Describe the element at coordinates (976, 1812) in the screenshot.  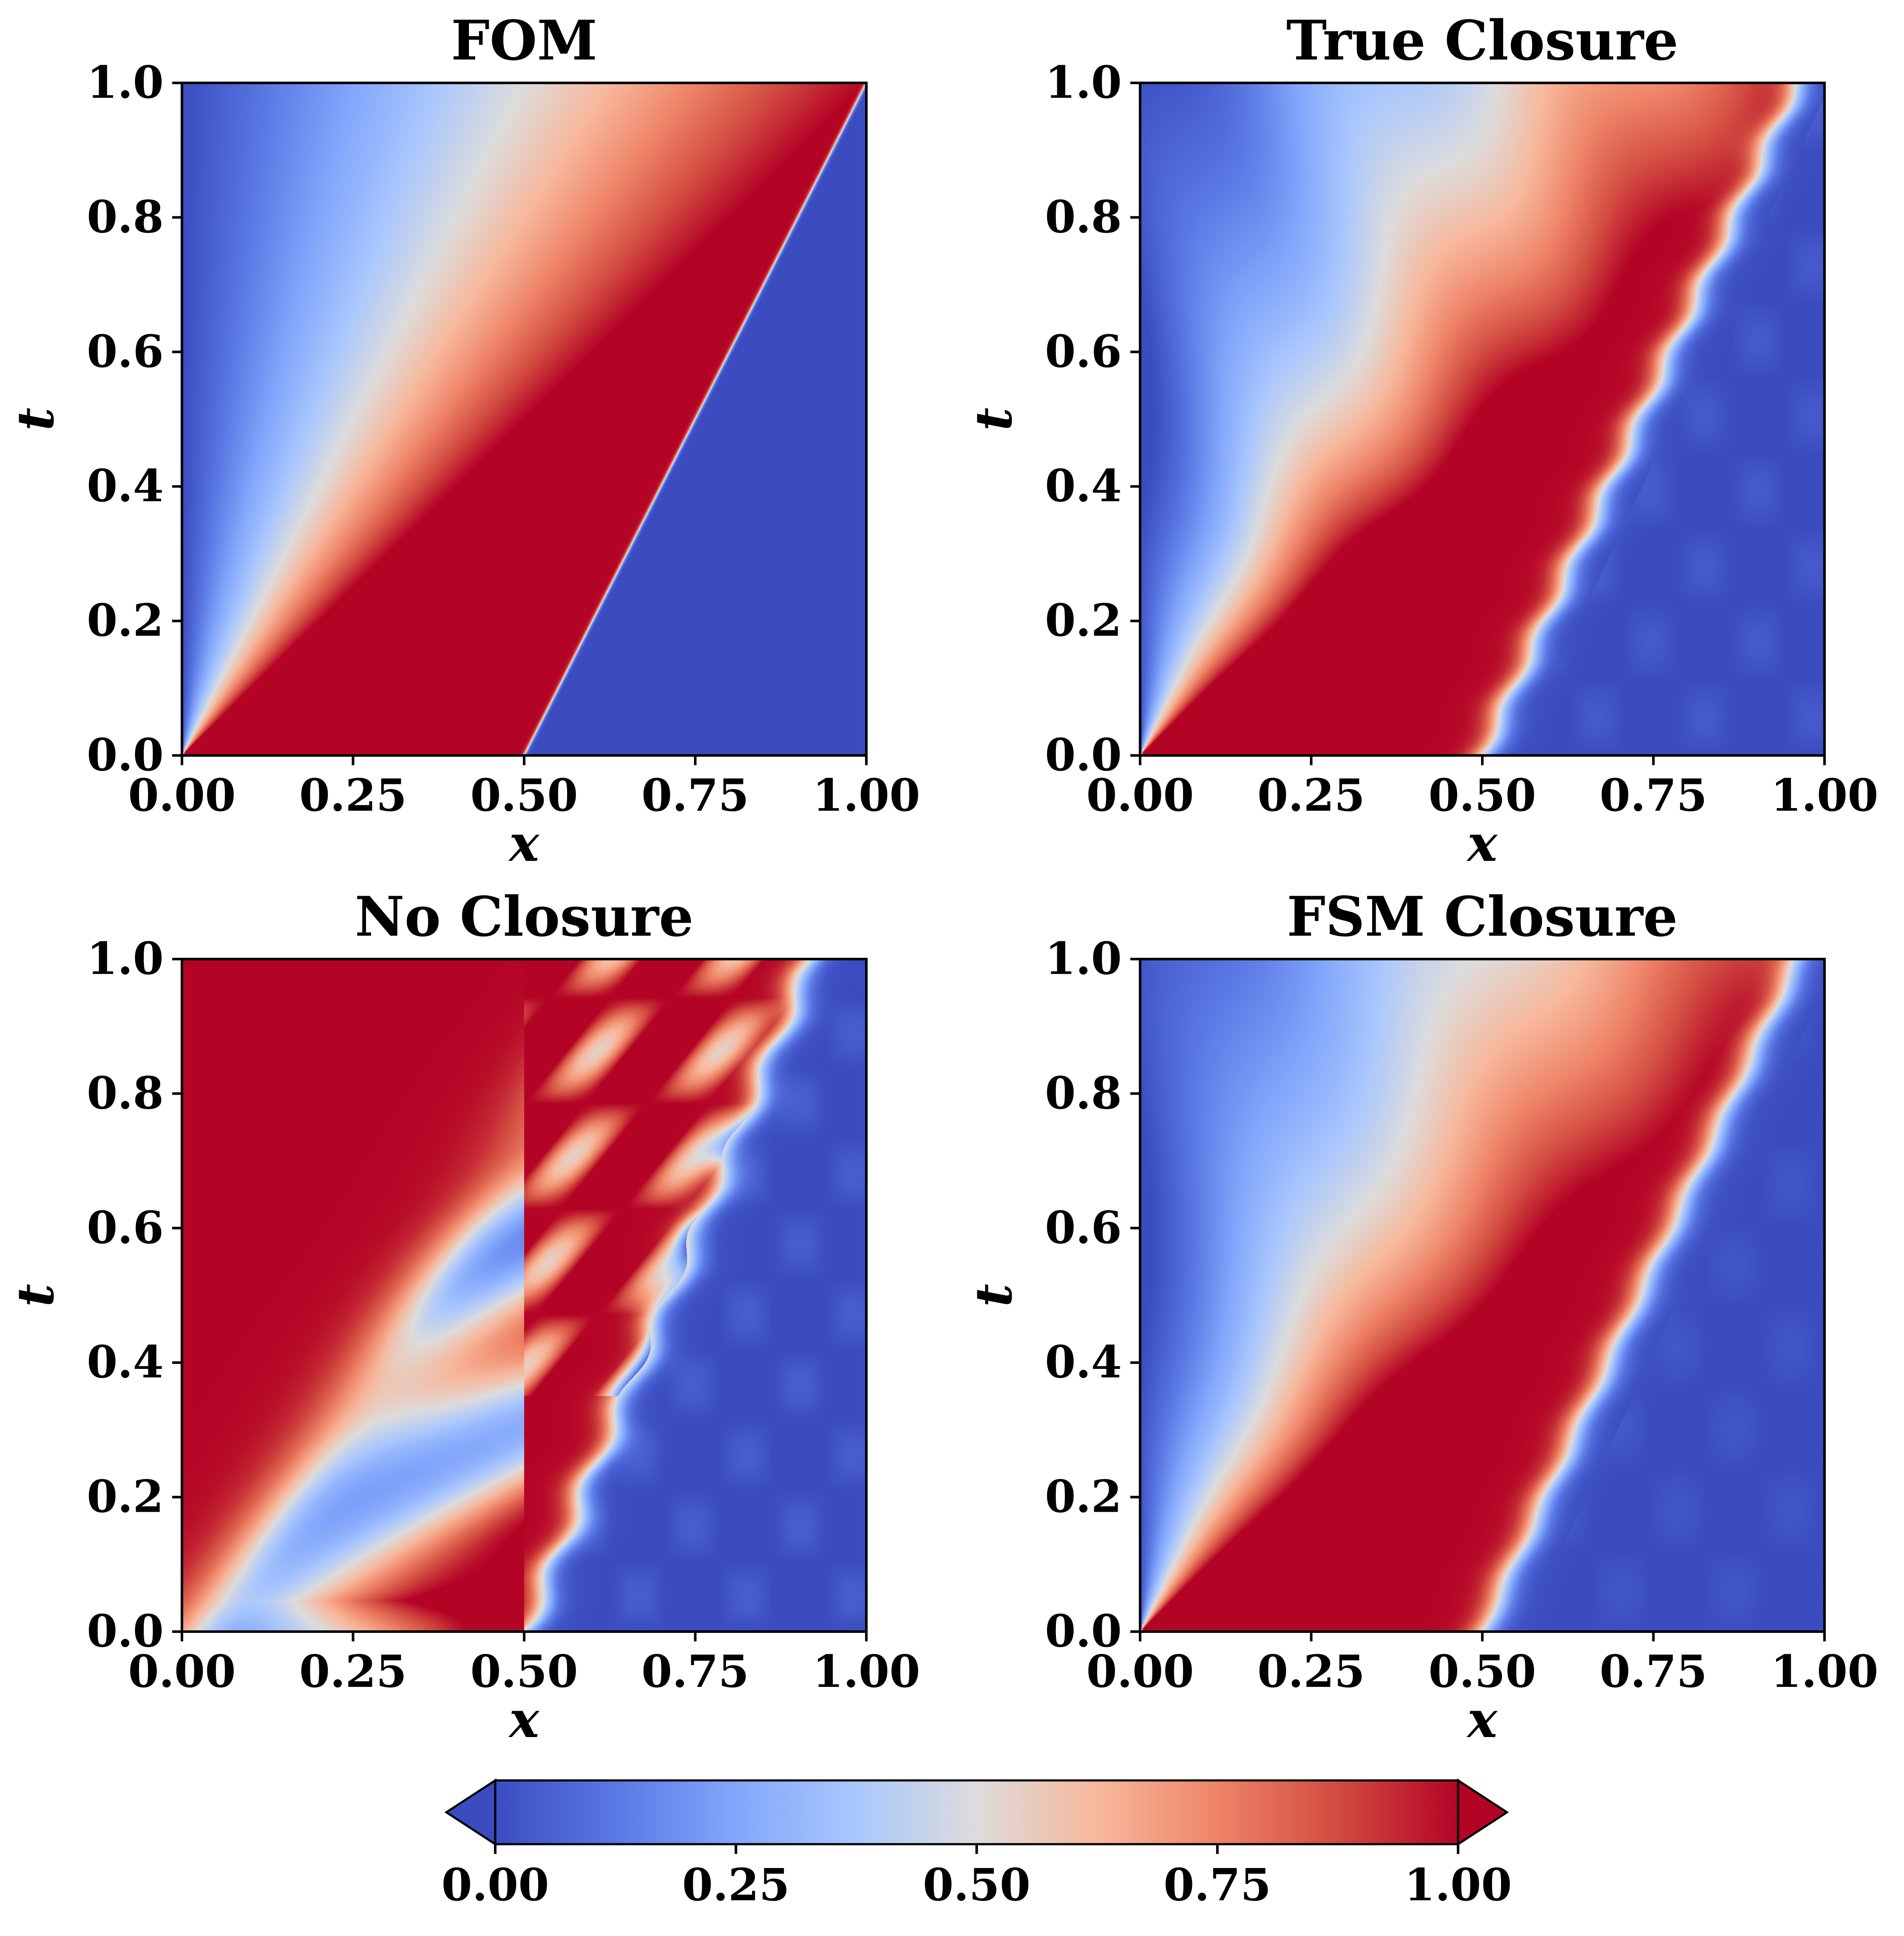
I see `colorbar-gradient` at that location.